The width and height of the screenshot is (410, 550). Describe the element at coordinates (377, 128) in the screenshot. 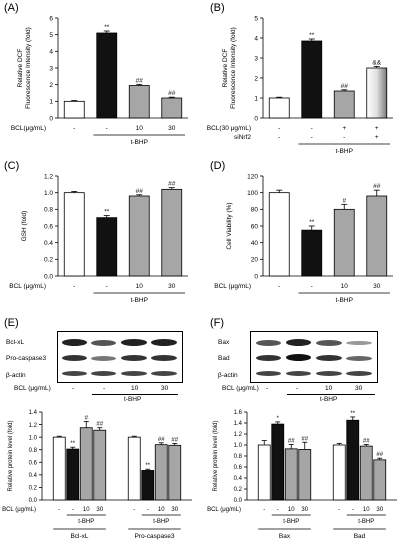

I see `dose-value: +` at that location.